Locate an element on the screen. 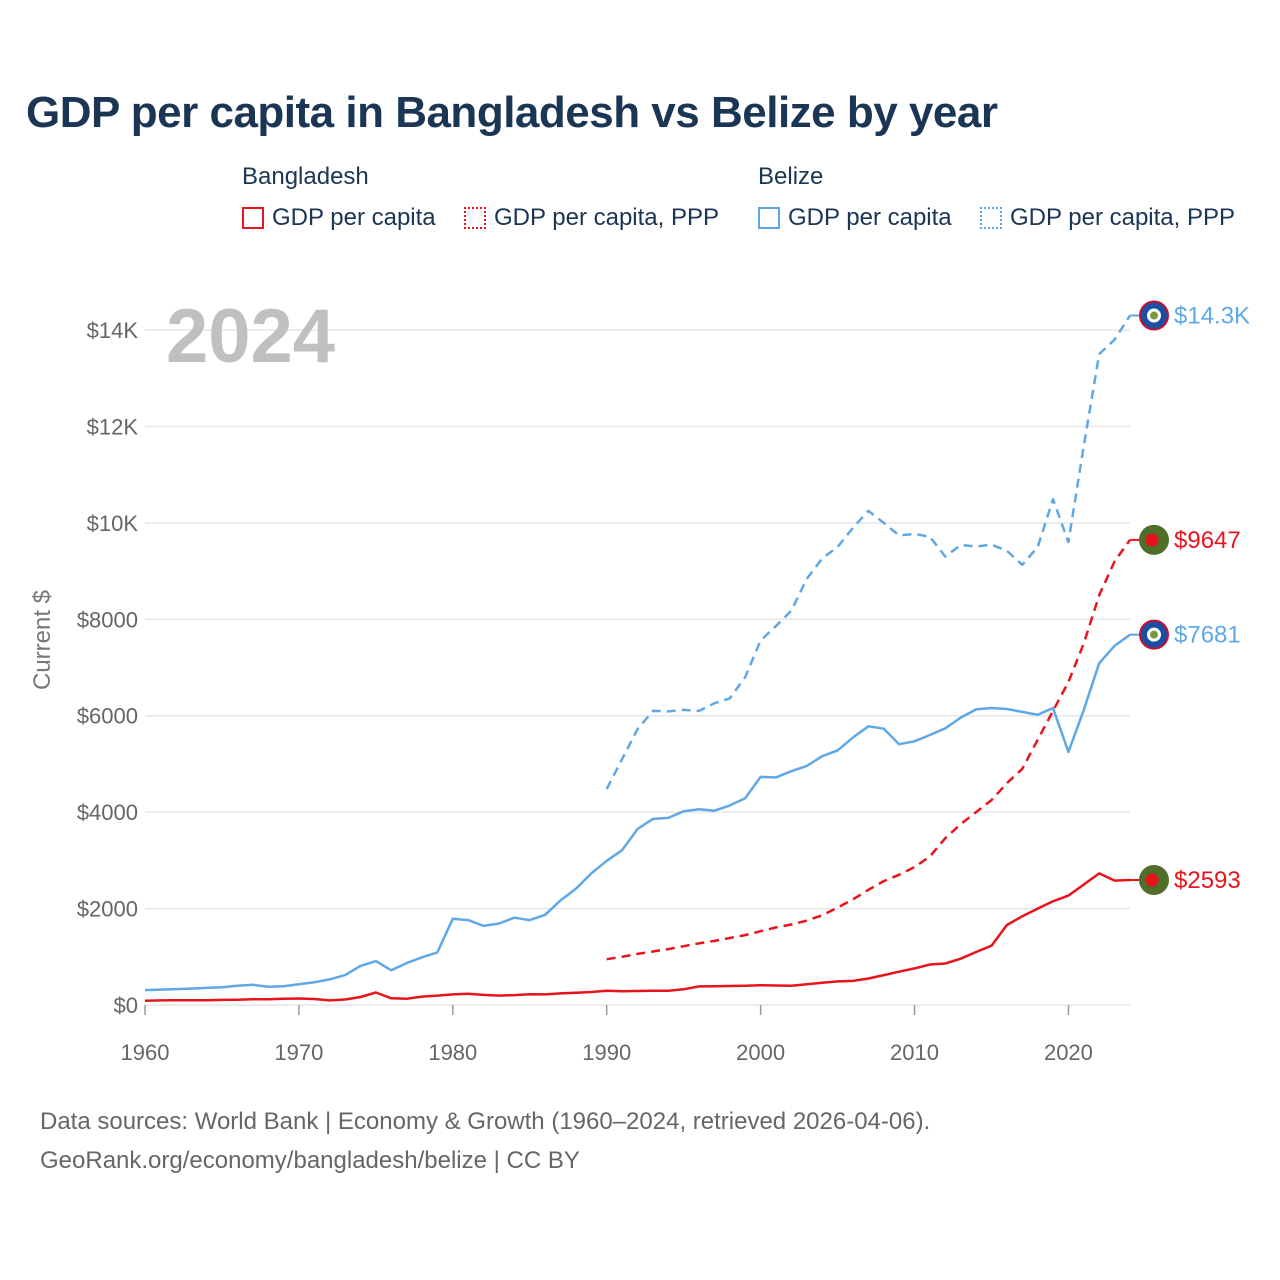  end-value-label: $9647 is located at coordinates (1207, 540).